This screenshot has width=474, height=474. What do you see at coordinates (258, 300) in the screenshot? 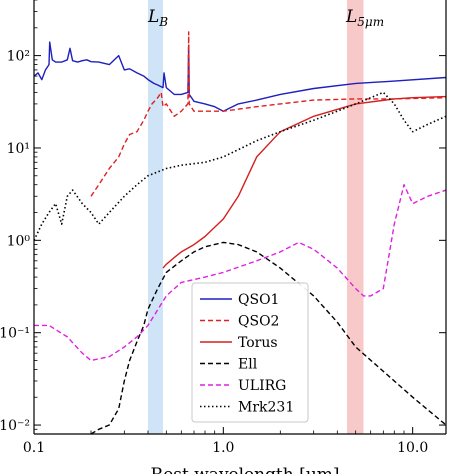
I see `legend-label-qso1: QSO1` at bounding box center [258, 300].